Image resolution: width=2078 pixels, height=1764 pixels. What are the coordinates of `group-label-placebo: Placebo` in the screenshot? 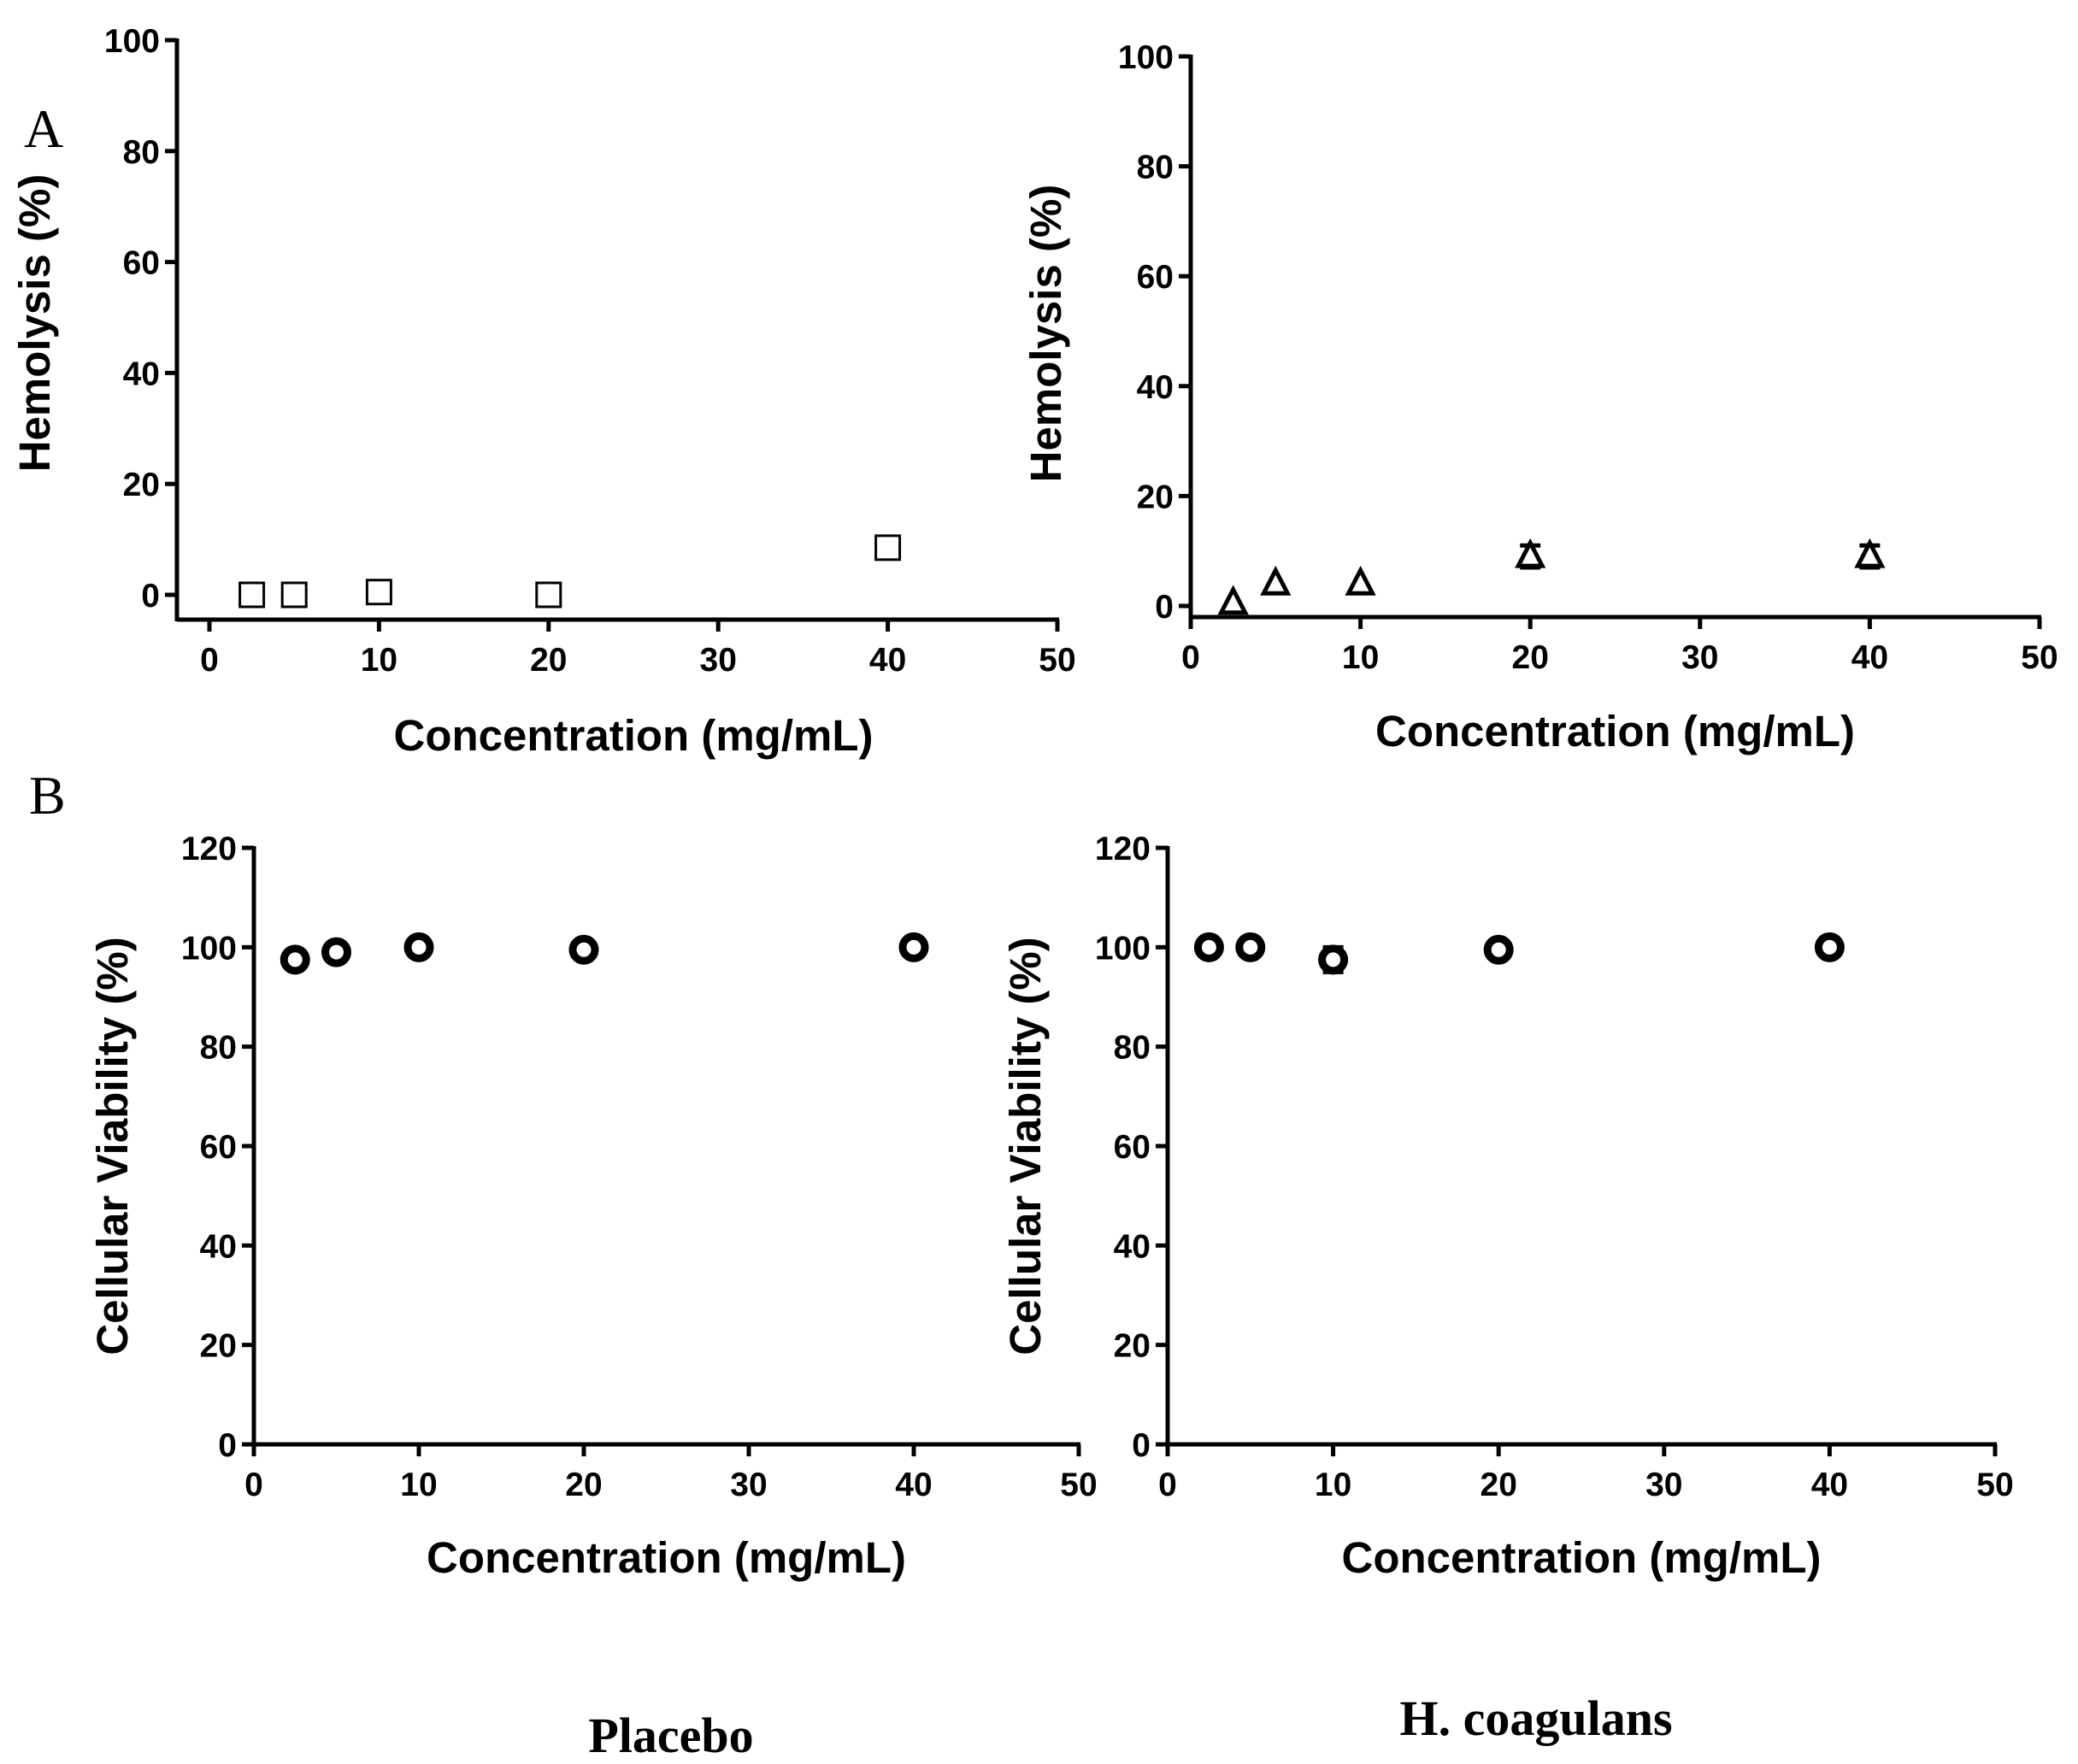 It's located at (670, 1735).